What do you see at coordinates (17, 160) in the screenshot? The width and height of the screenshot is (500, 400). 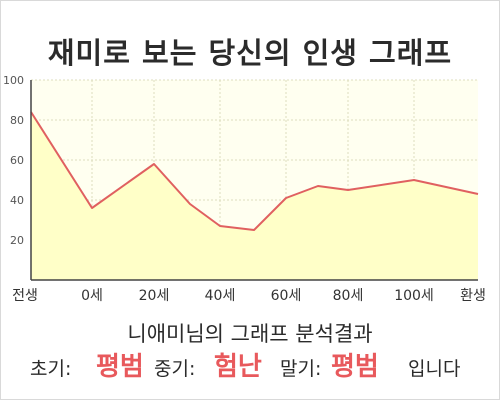 I see `y-tick-label: 60` at bounding box center [17, 160].